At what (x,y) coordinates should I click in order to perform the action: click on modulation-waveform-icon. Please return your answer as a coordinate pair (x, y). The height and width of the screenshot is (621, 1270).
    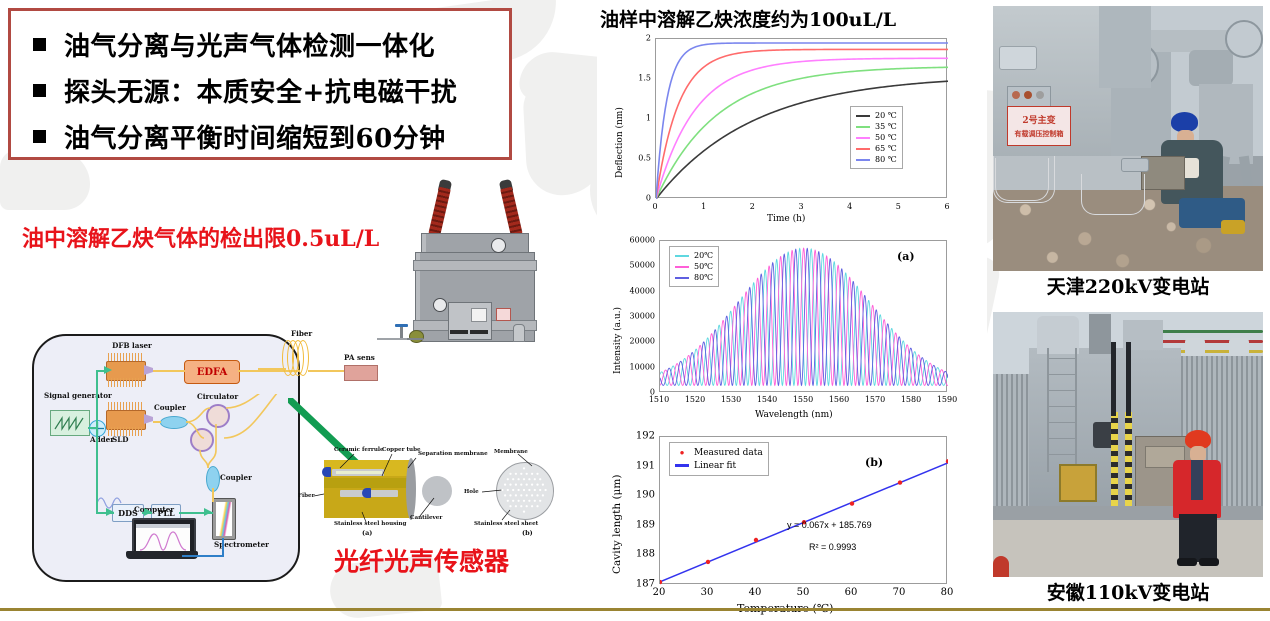
    Looking at the image, I should click on (109, 503).